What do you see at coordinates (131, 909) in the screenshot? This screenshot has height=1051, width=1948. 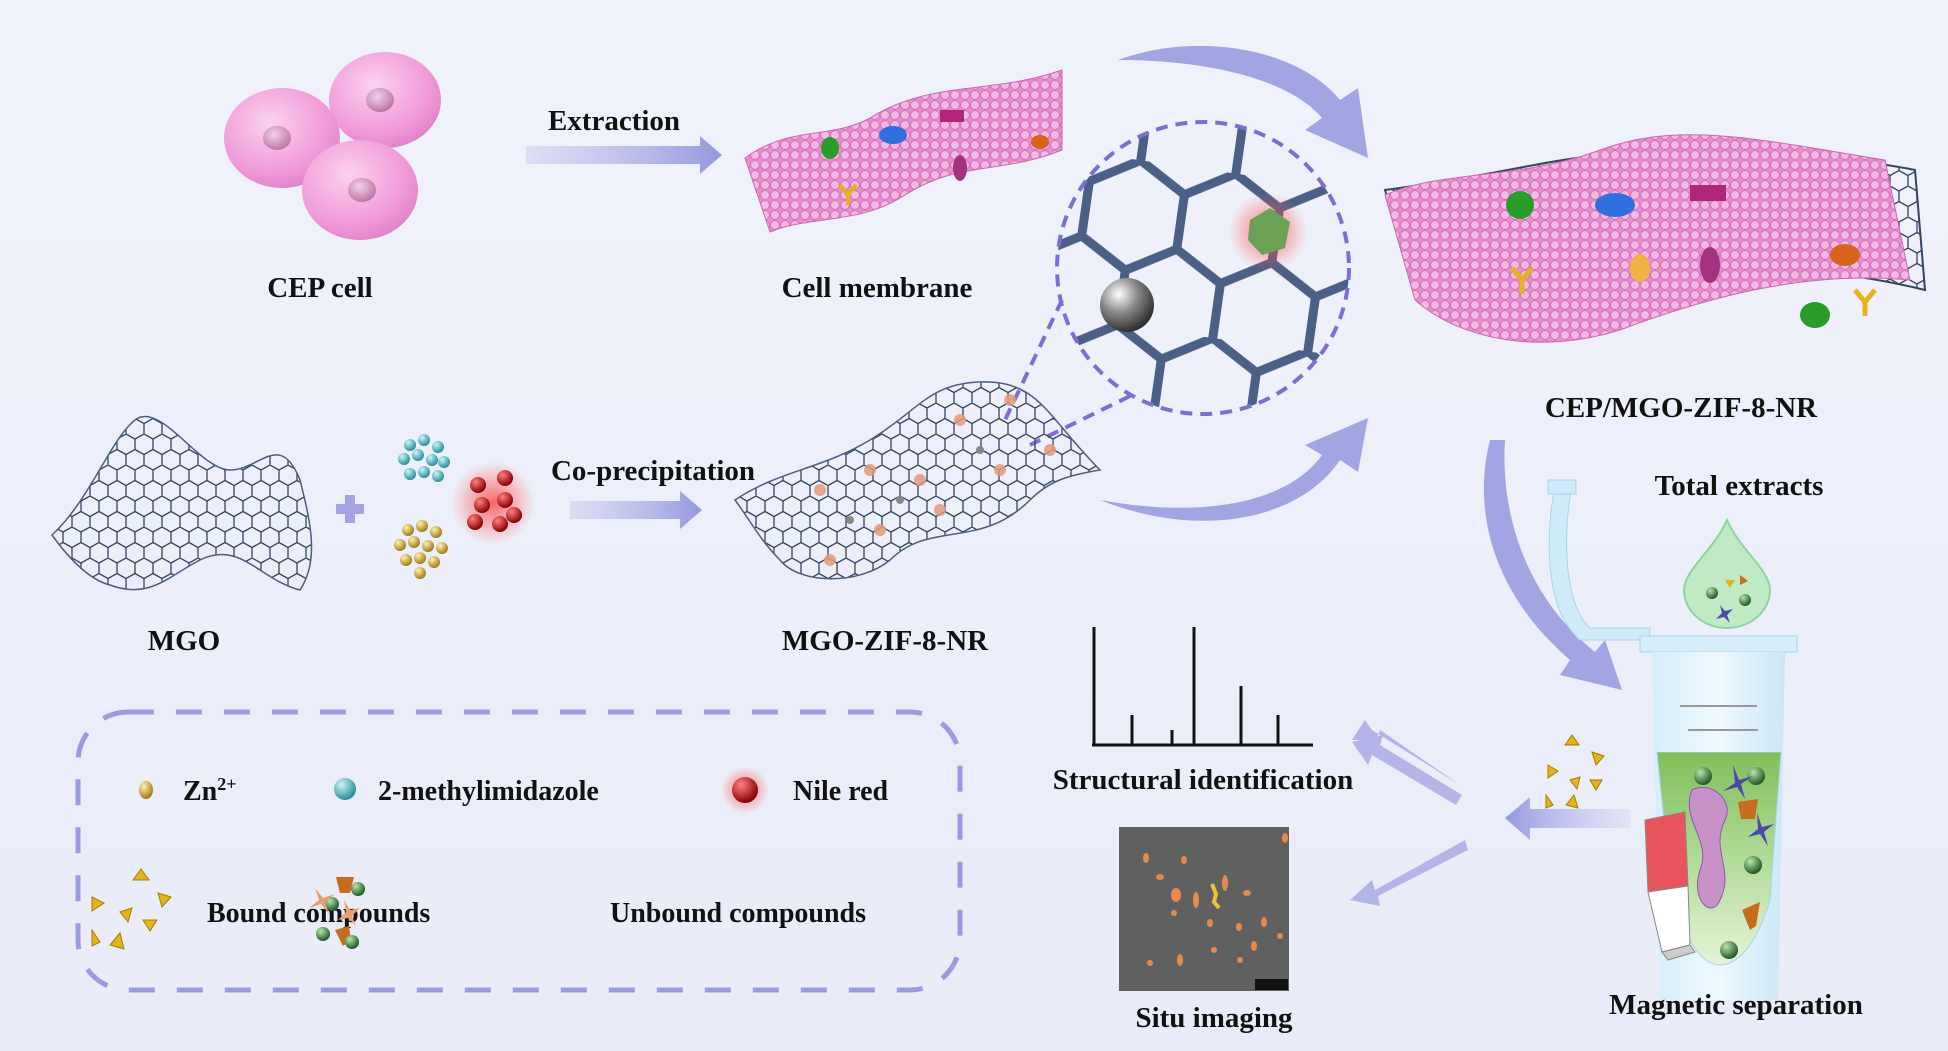 I see `bound-compounds-icon` at bounding box center [131, 909].